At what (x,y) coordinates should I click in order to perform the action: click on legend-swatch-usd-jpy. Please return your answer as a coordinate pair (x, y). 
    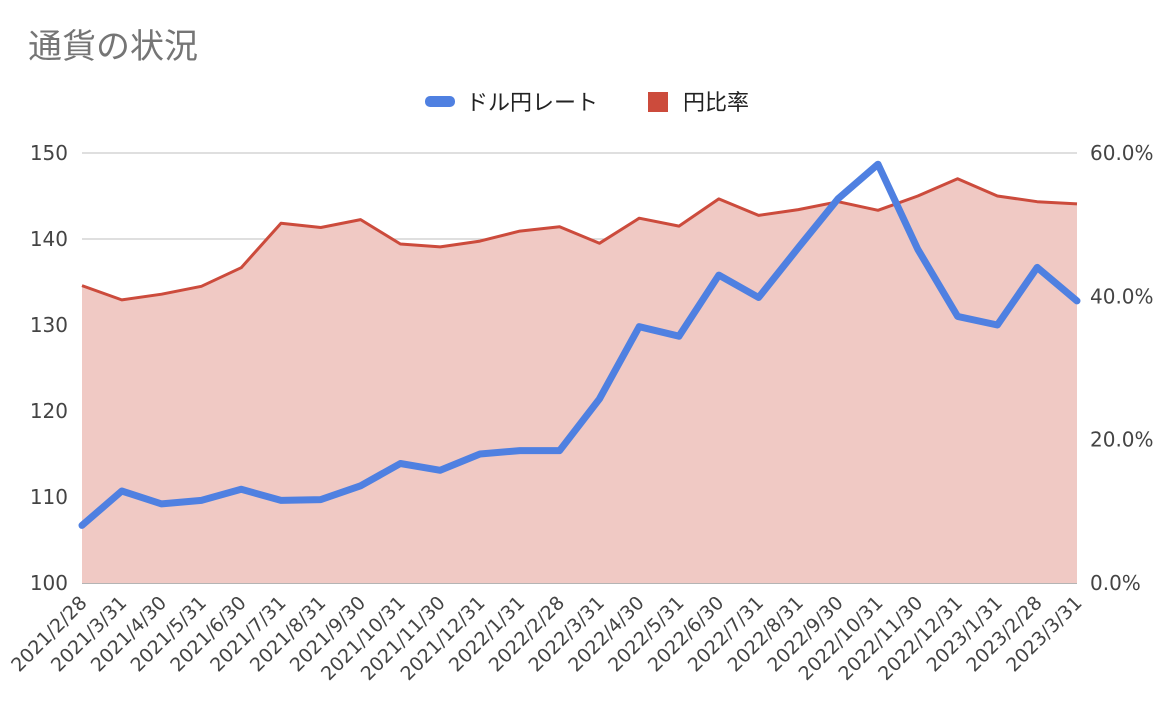
    Looking at the image, I should click on (440, 101).